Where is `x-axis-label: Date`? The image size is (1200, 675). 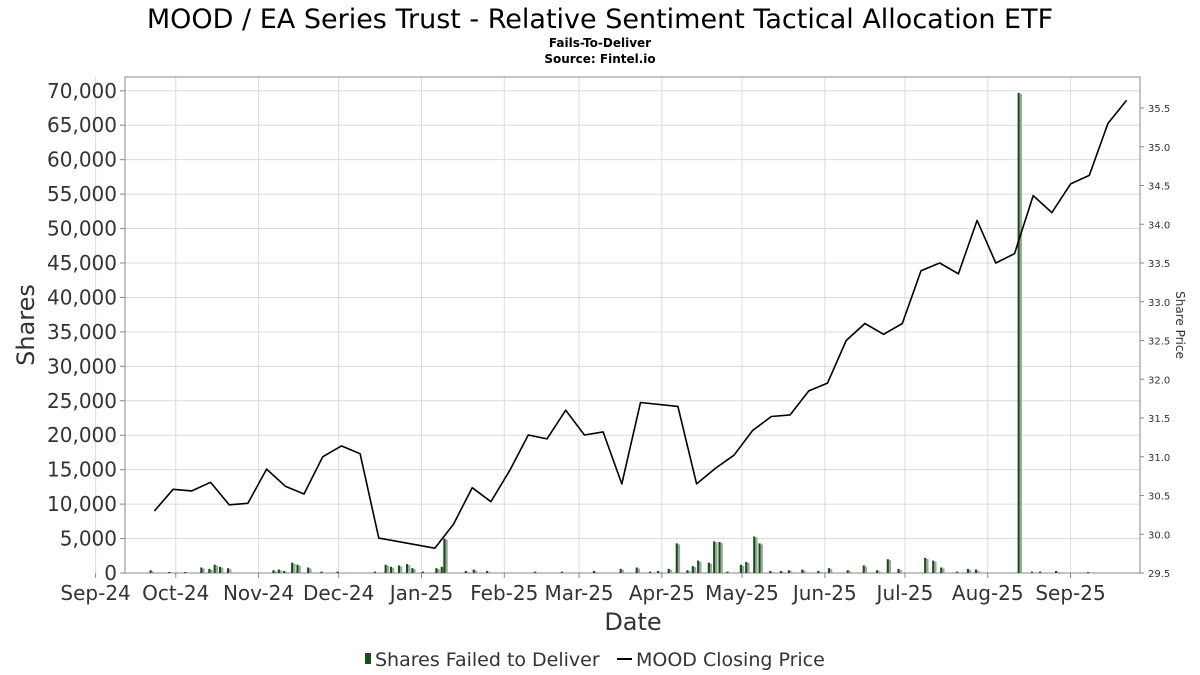 x-axis-label: Date is located at coordinates (632, 622).